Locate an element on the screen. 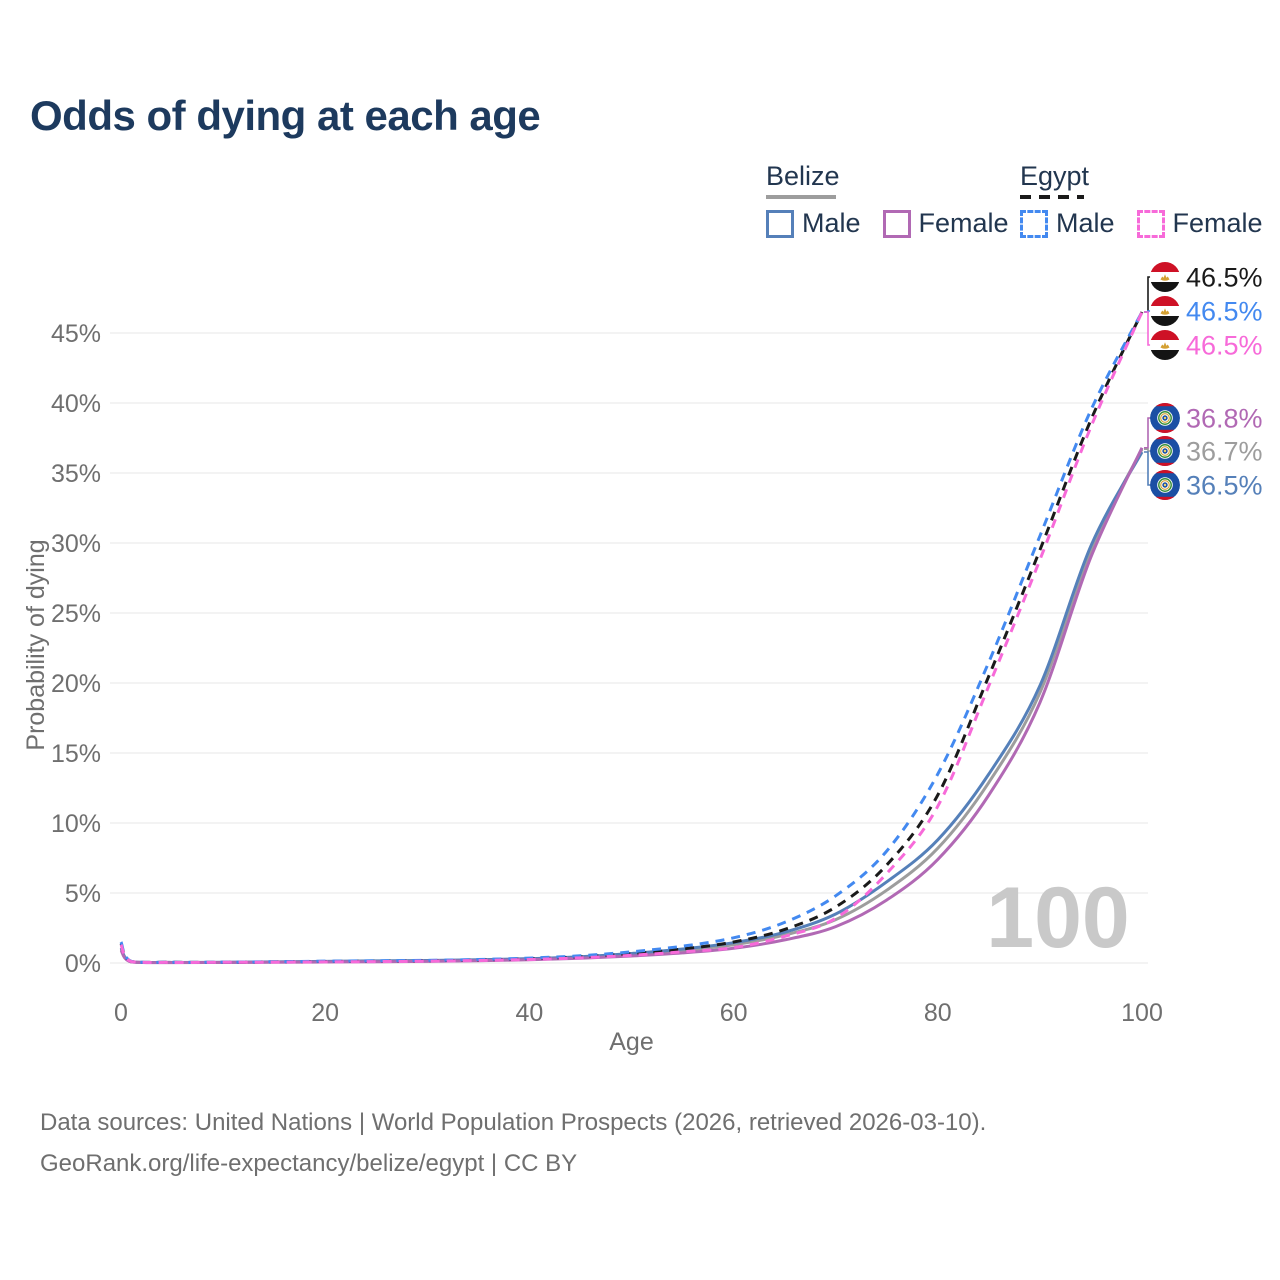 This screenshot has width=1280, height=1280. legend-country-egypt: Egypt is located at coordinates (1141, 180).